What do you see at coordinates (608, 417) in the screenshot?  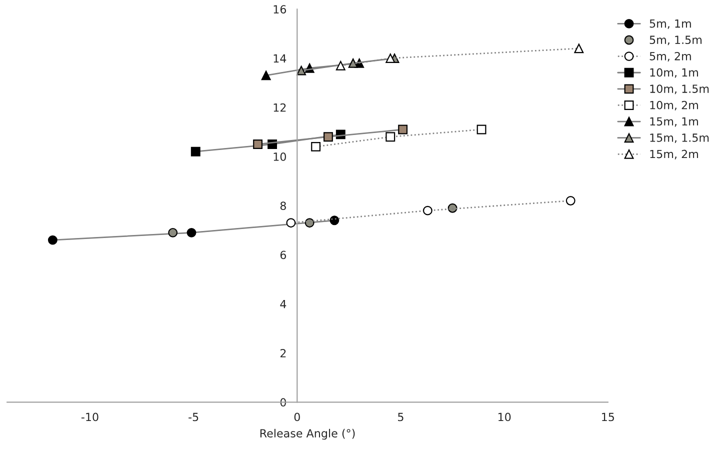 I see `x-tick-label: 15` at bounding box center [608, 417].